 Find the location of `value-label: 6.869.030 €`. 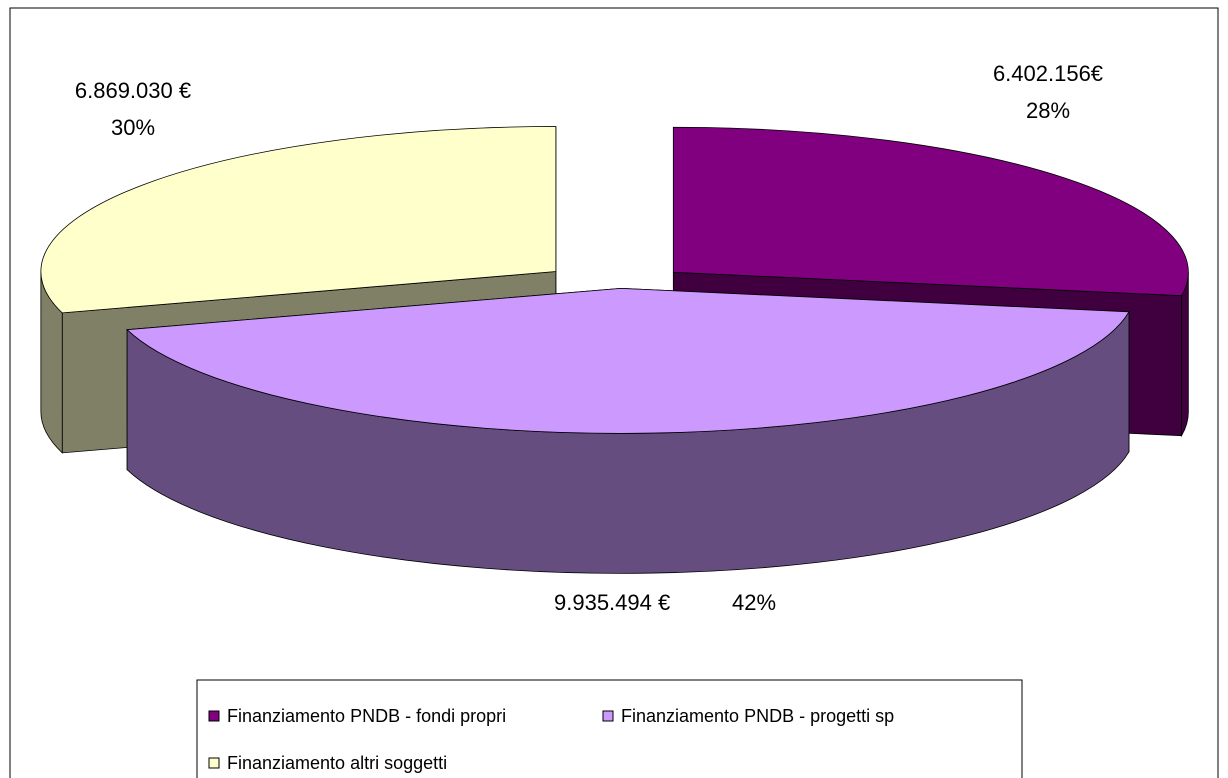

value-label: 6.869.030 € is located at coordinates (133, 90).